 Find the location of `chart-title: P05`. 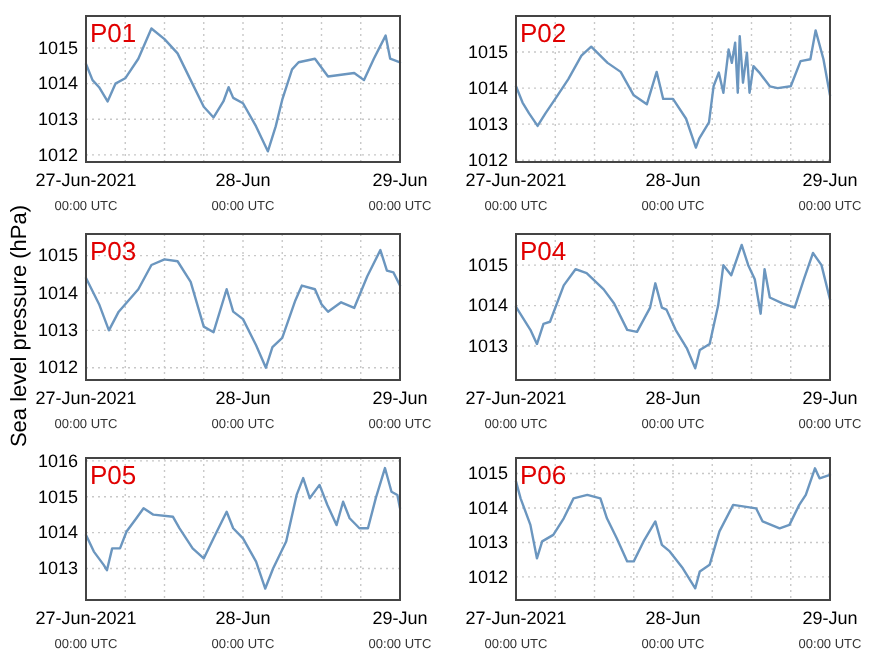

chart-title: P05 is located at coordinates (113, 475).